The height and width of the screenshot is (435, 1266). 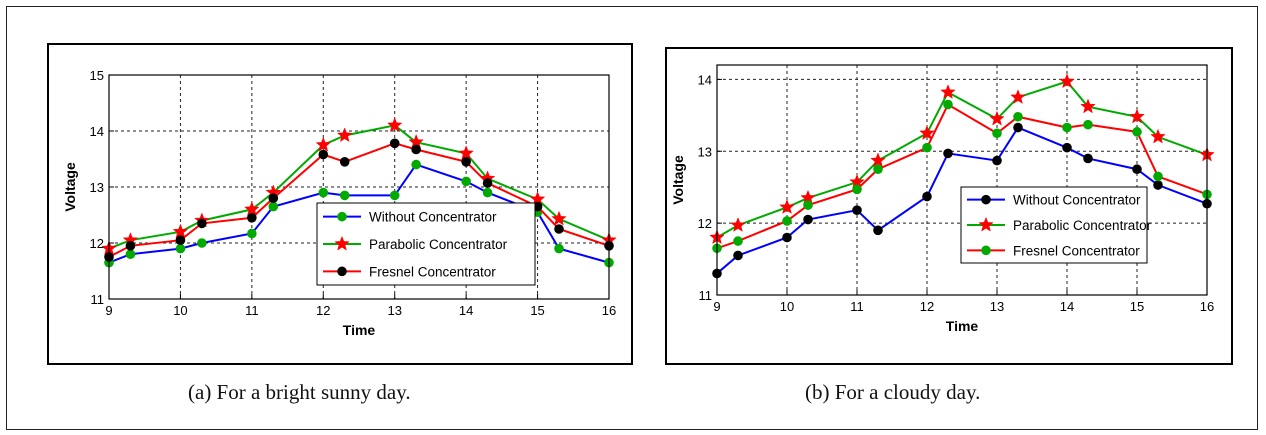 I want to click on legend-item: Parabolic Concentrator, so click(x=1059, y=224).